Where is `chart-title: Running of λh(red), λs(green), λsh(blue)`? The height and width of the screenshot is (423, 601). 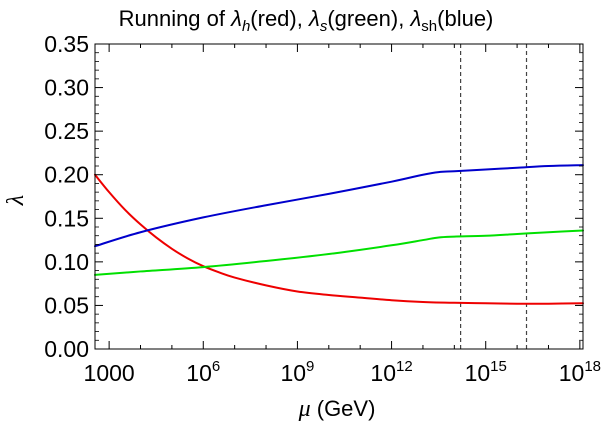 chart-title: Running of λh(red), λs(green), λsh(blue) is located at coordinates (306, 20).